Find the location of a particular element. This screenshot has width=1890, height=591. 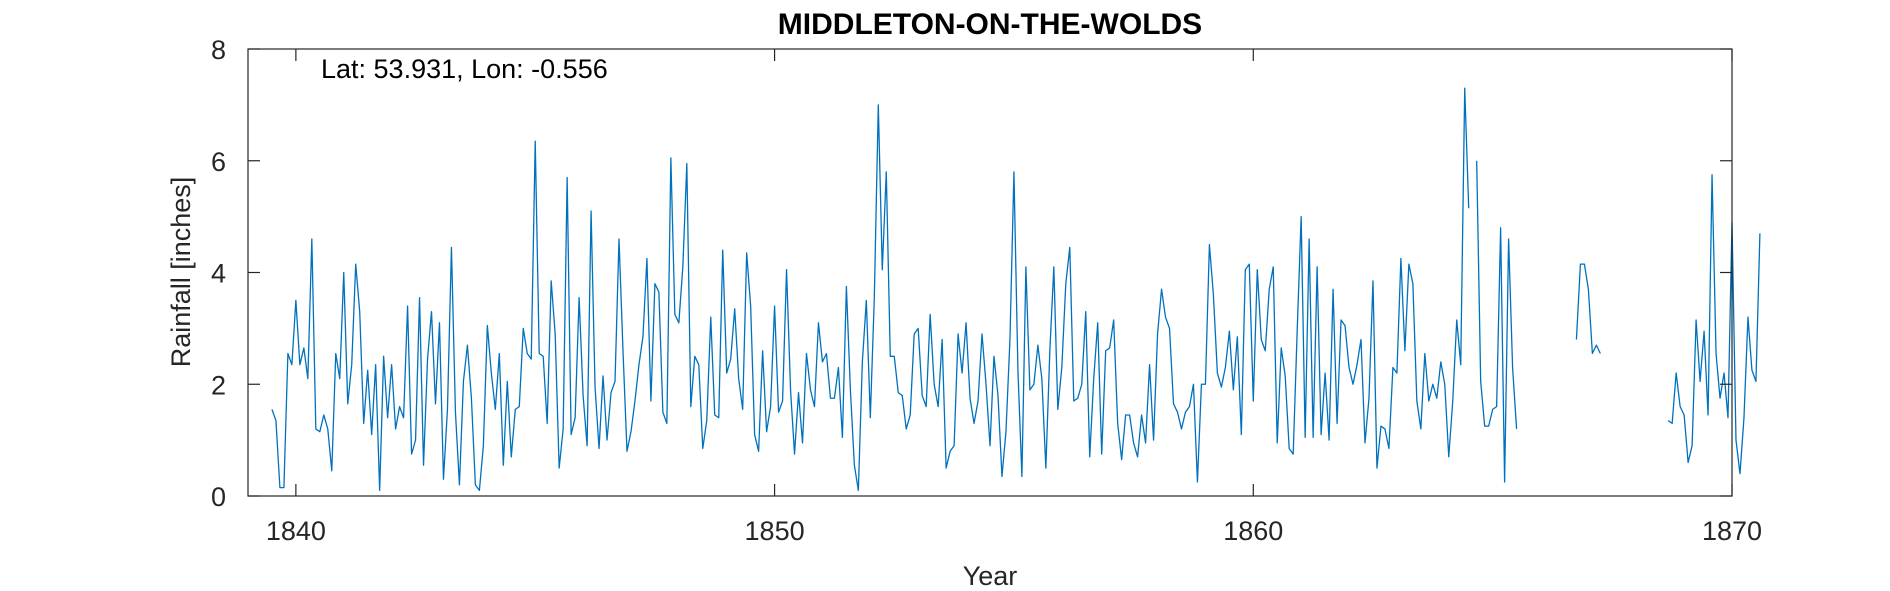

x-tick-label: 1840 is located at coordinates (296, 531).